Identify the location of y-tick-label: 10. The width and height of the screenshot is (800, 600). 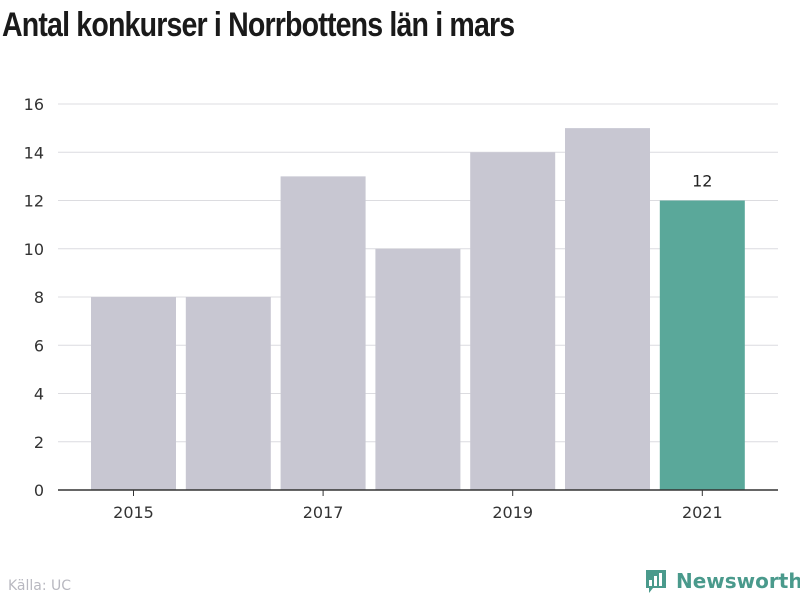
(34, 249).